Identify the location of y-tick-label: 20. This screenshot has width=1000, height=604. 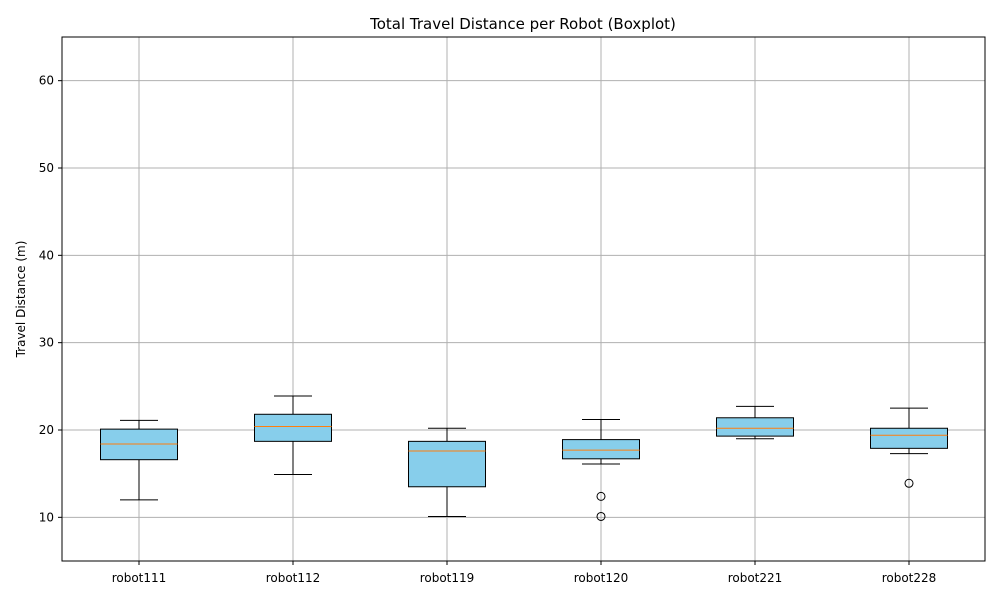
(46, 430).